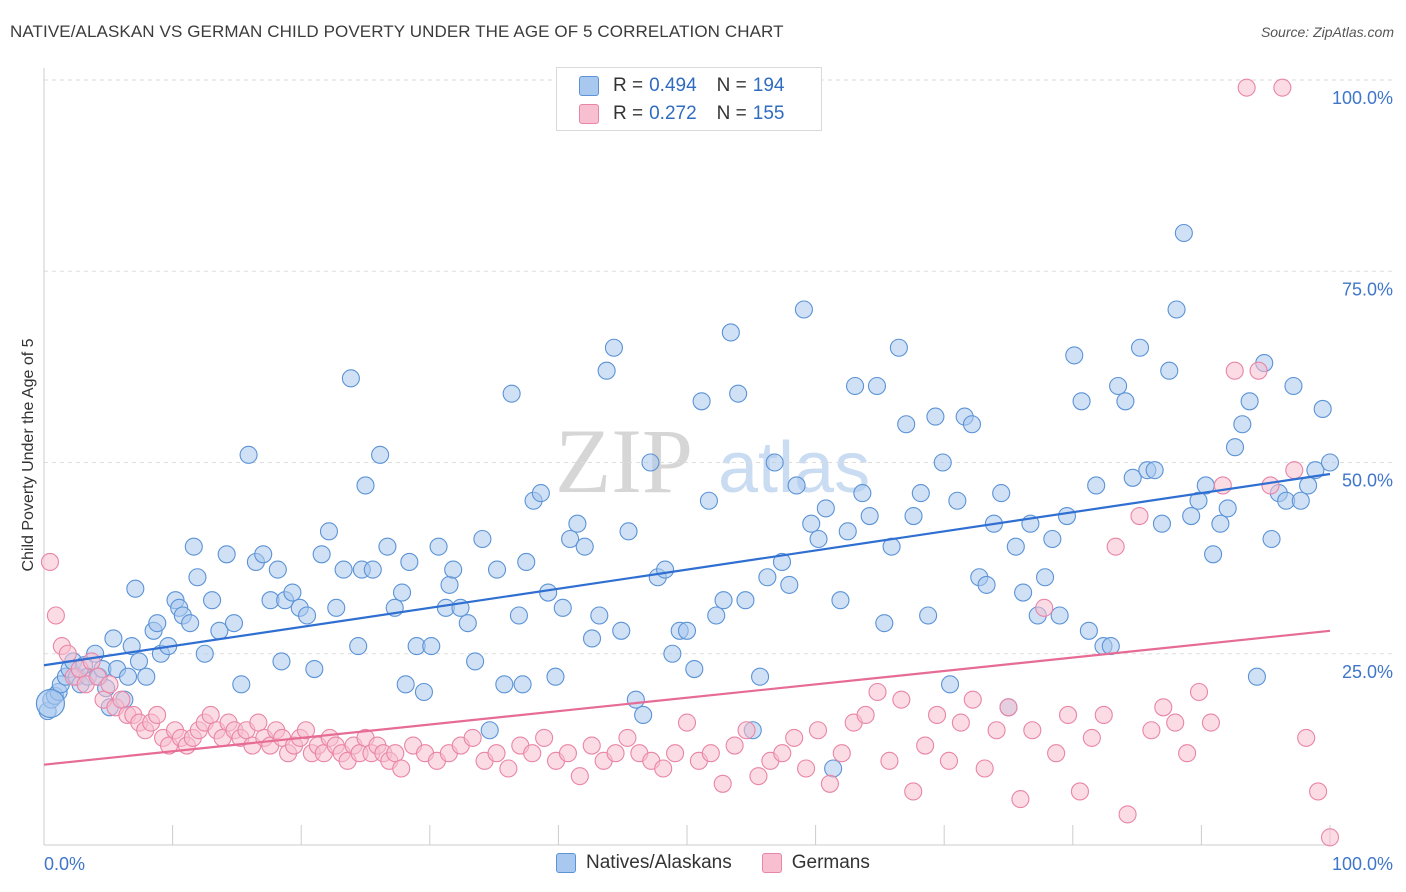 This screenshot has width=1406, height=892. I want to click on legend-item-natives: Natives/Alaskans, so click(644, 863).